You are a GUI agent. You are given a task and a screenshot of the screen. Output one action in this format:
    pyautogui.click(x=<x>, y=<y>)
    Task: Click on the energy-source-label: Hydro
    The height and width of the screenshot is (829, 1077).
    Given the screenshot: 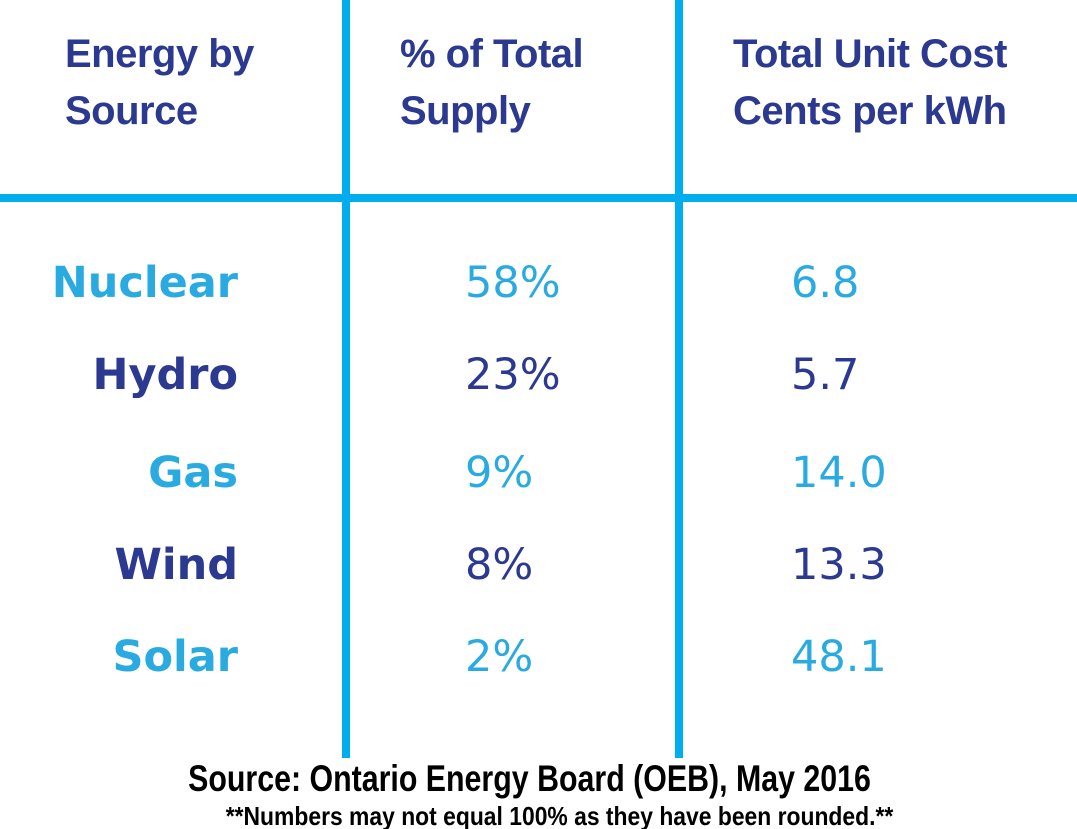 What is the action you would take?
    pyautogui.click(x=165, y=375)
    